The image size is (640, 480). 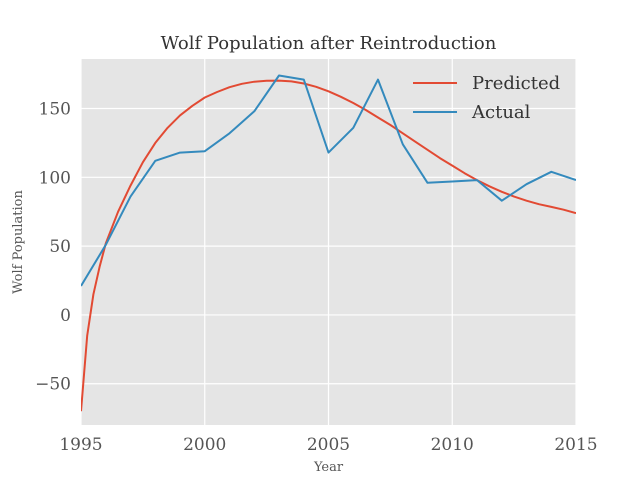 What do you see at coordinates (516, 83) in the screenshot?
I see `legend-label-predicted: Predicted` at bounding box center [516, 83].